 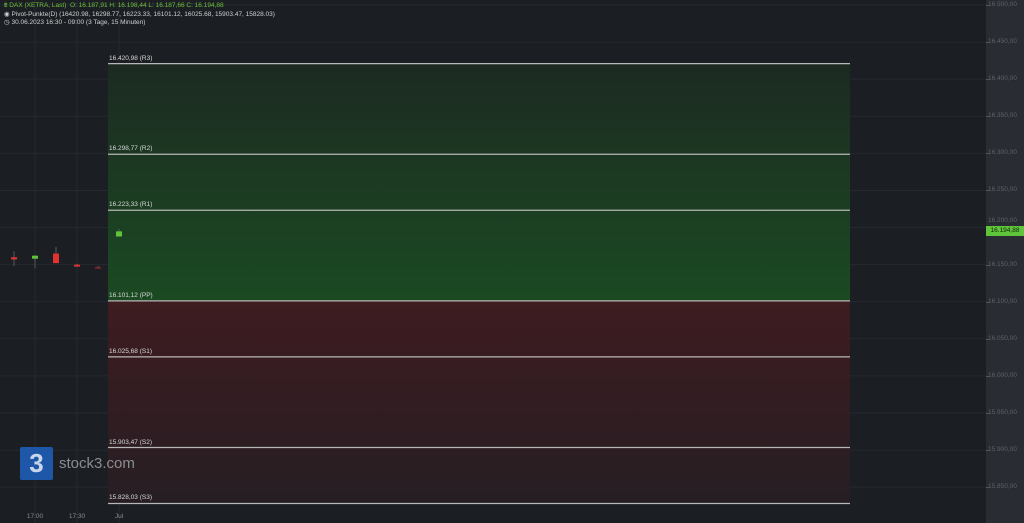 What do you see at coordinates (1002, 450) in the screenshot?
I see `price-tick-label: 15.900,00` at bounding box center [1002, 450].